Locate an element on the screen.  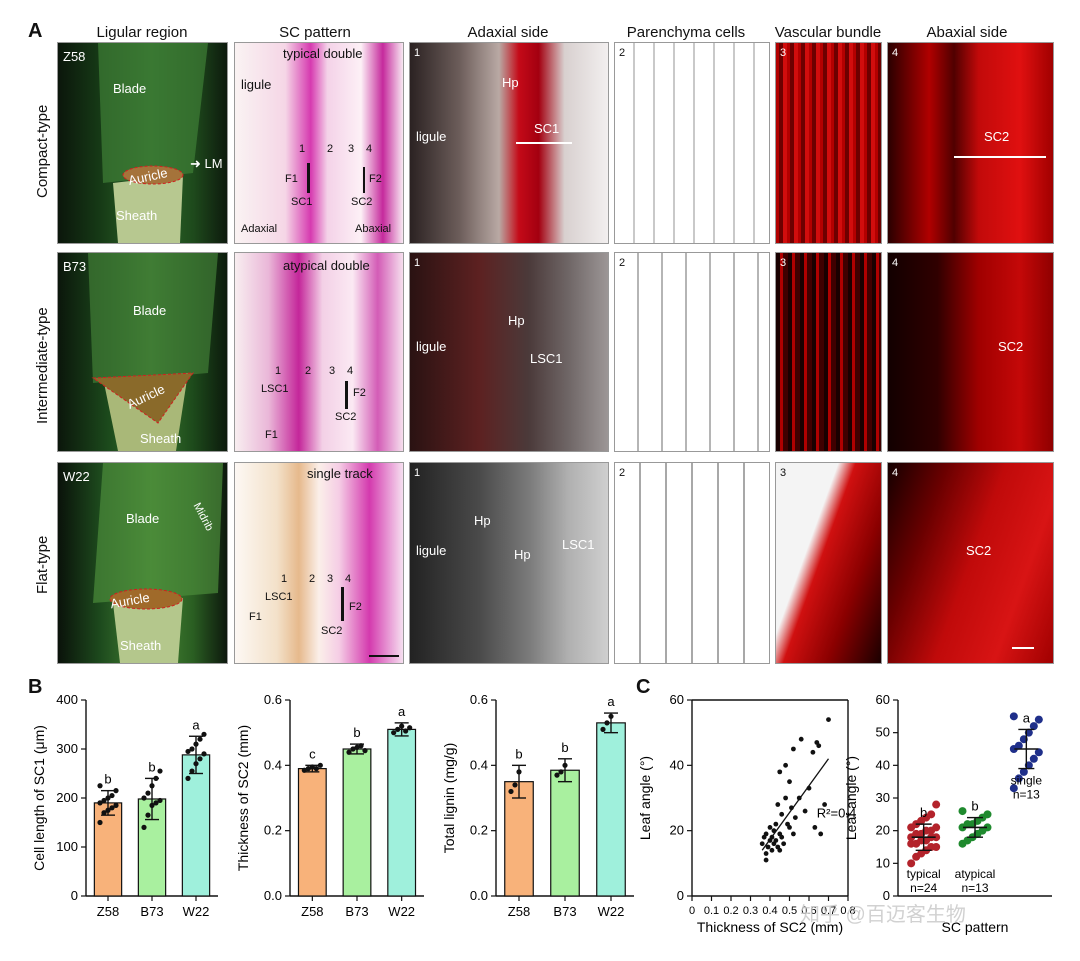
panel-label-c: C is located at coordinates (643, 687).